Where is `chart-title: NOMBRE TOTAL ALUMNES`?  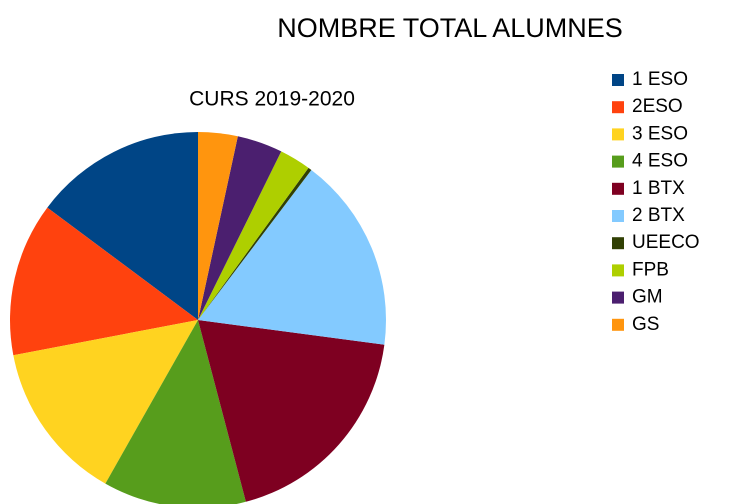
chart-title: NOMBRE TOTAL ALUMNES is located at coordinates (450, 28).